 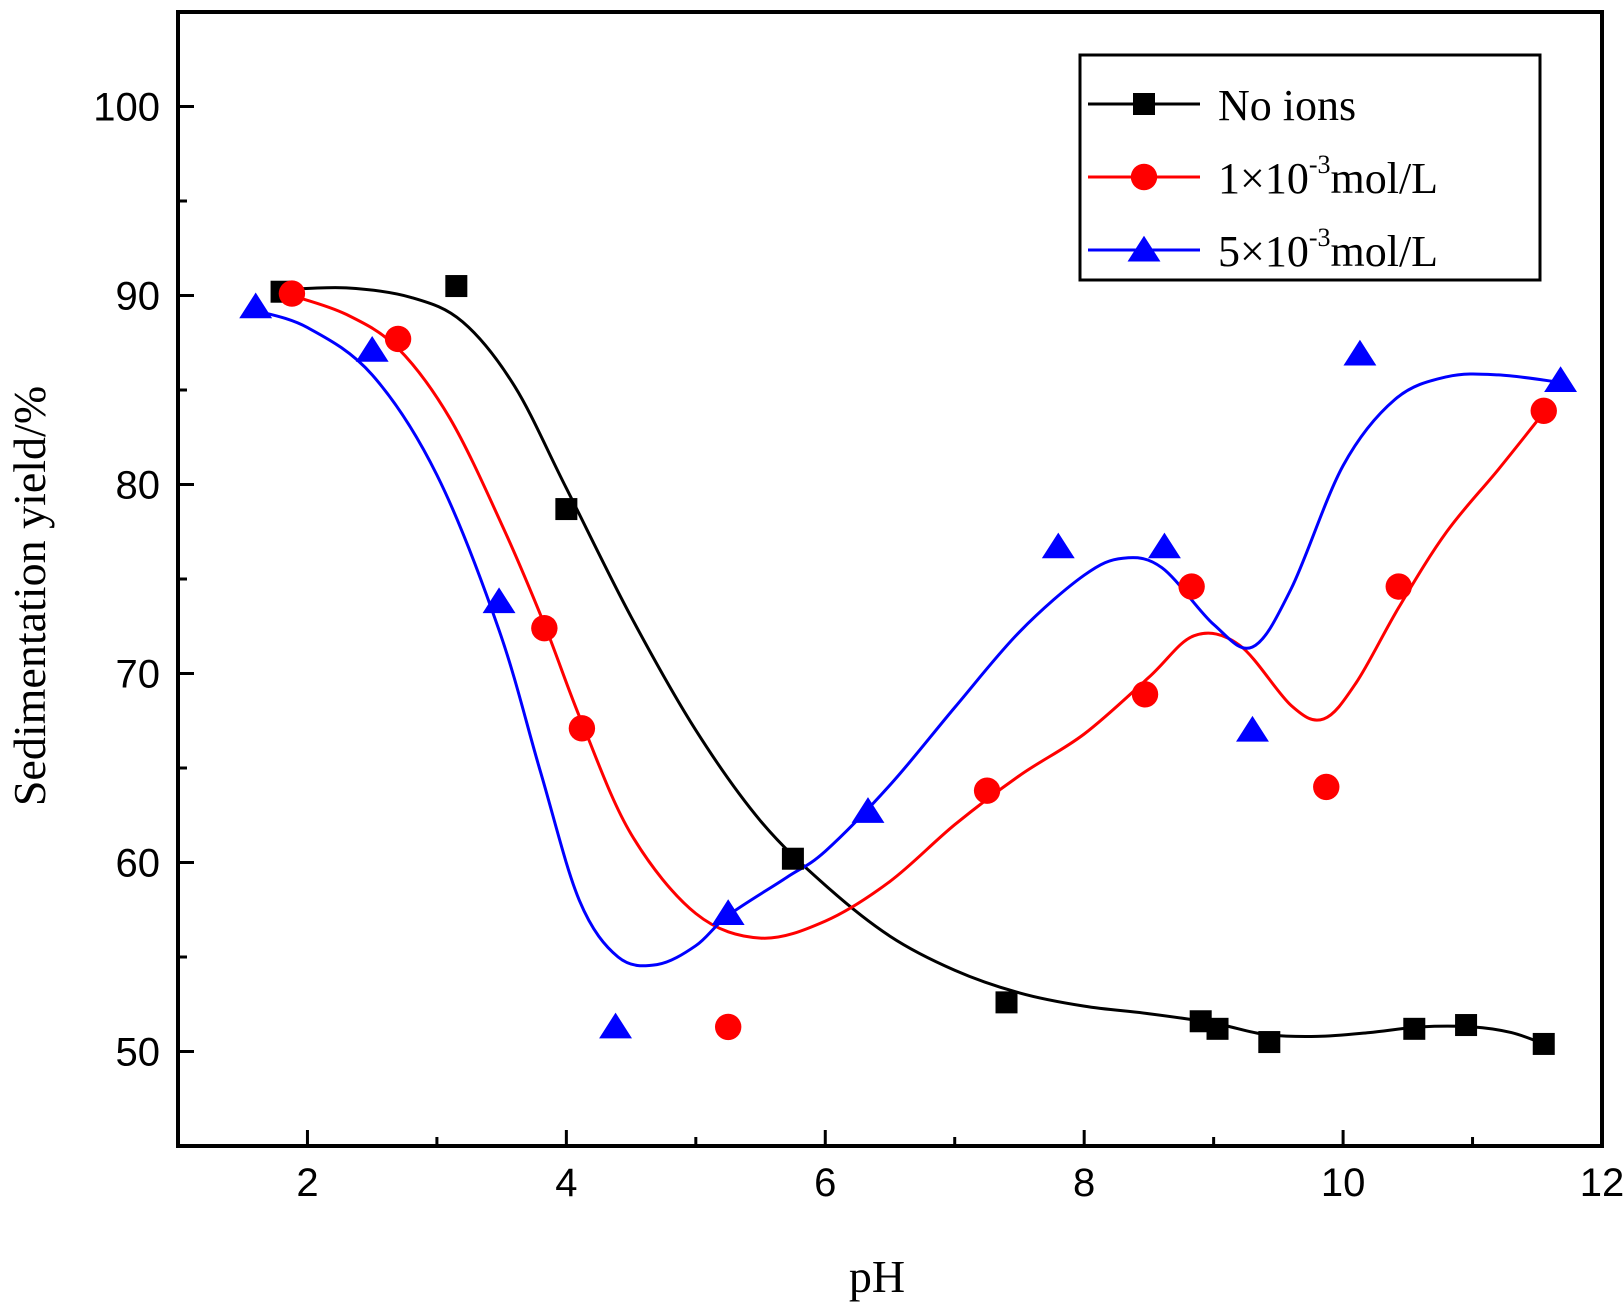 I want to click on legend-marker-square, so click(x=1144, y=104).